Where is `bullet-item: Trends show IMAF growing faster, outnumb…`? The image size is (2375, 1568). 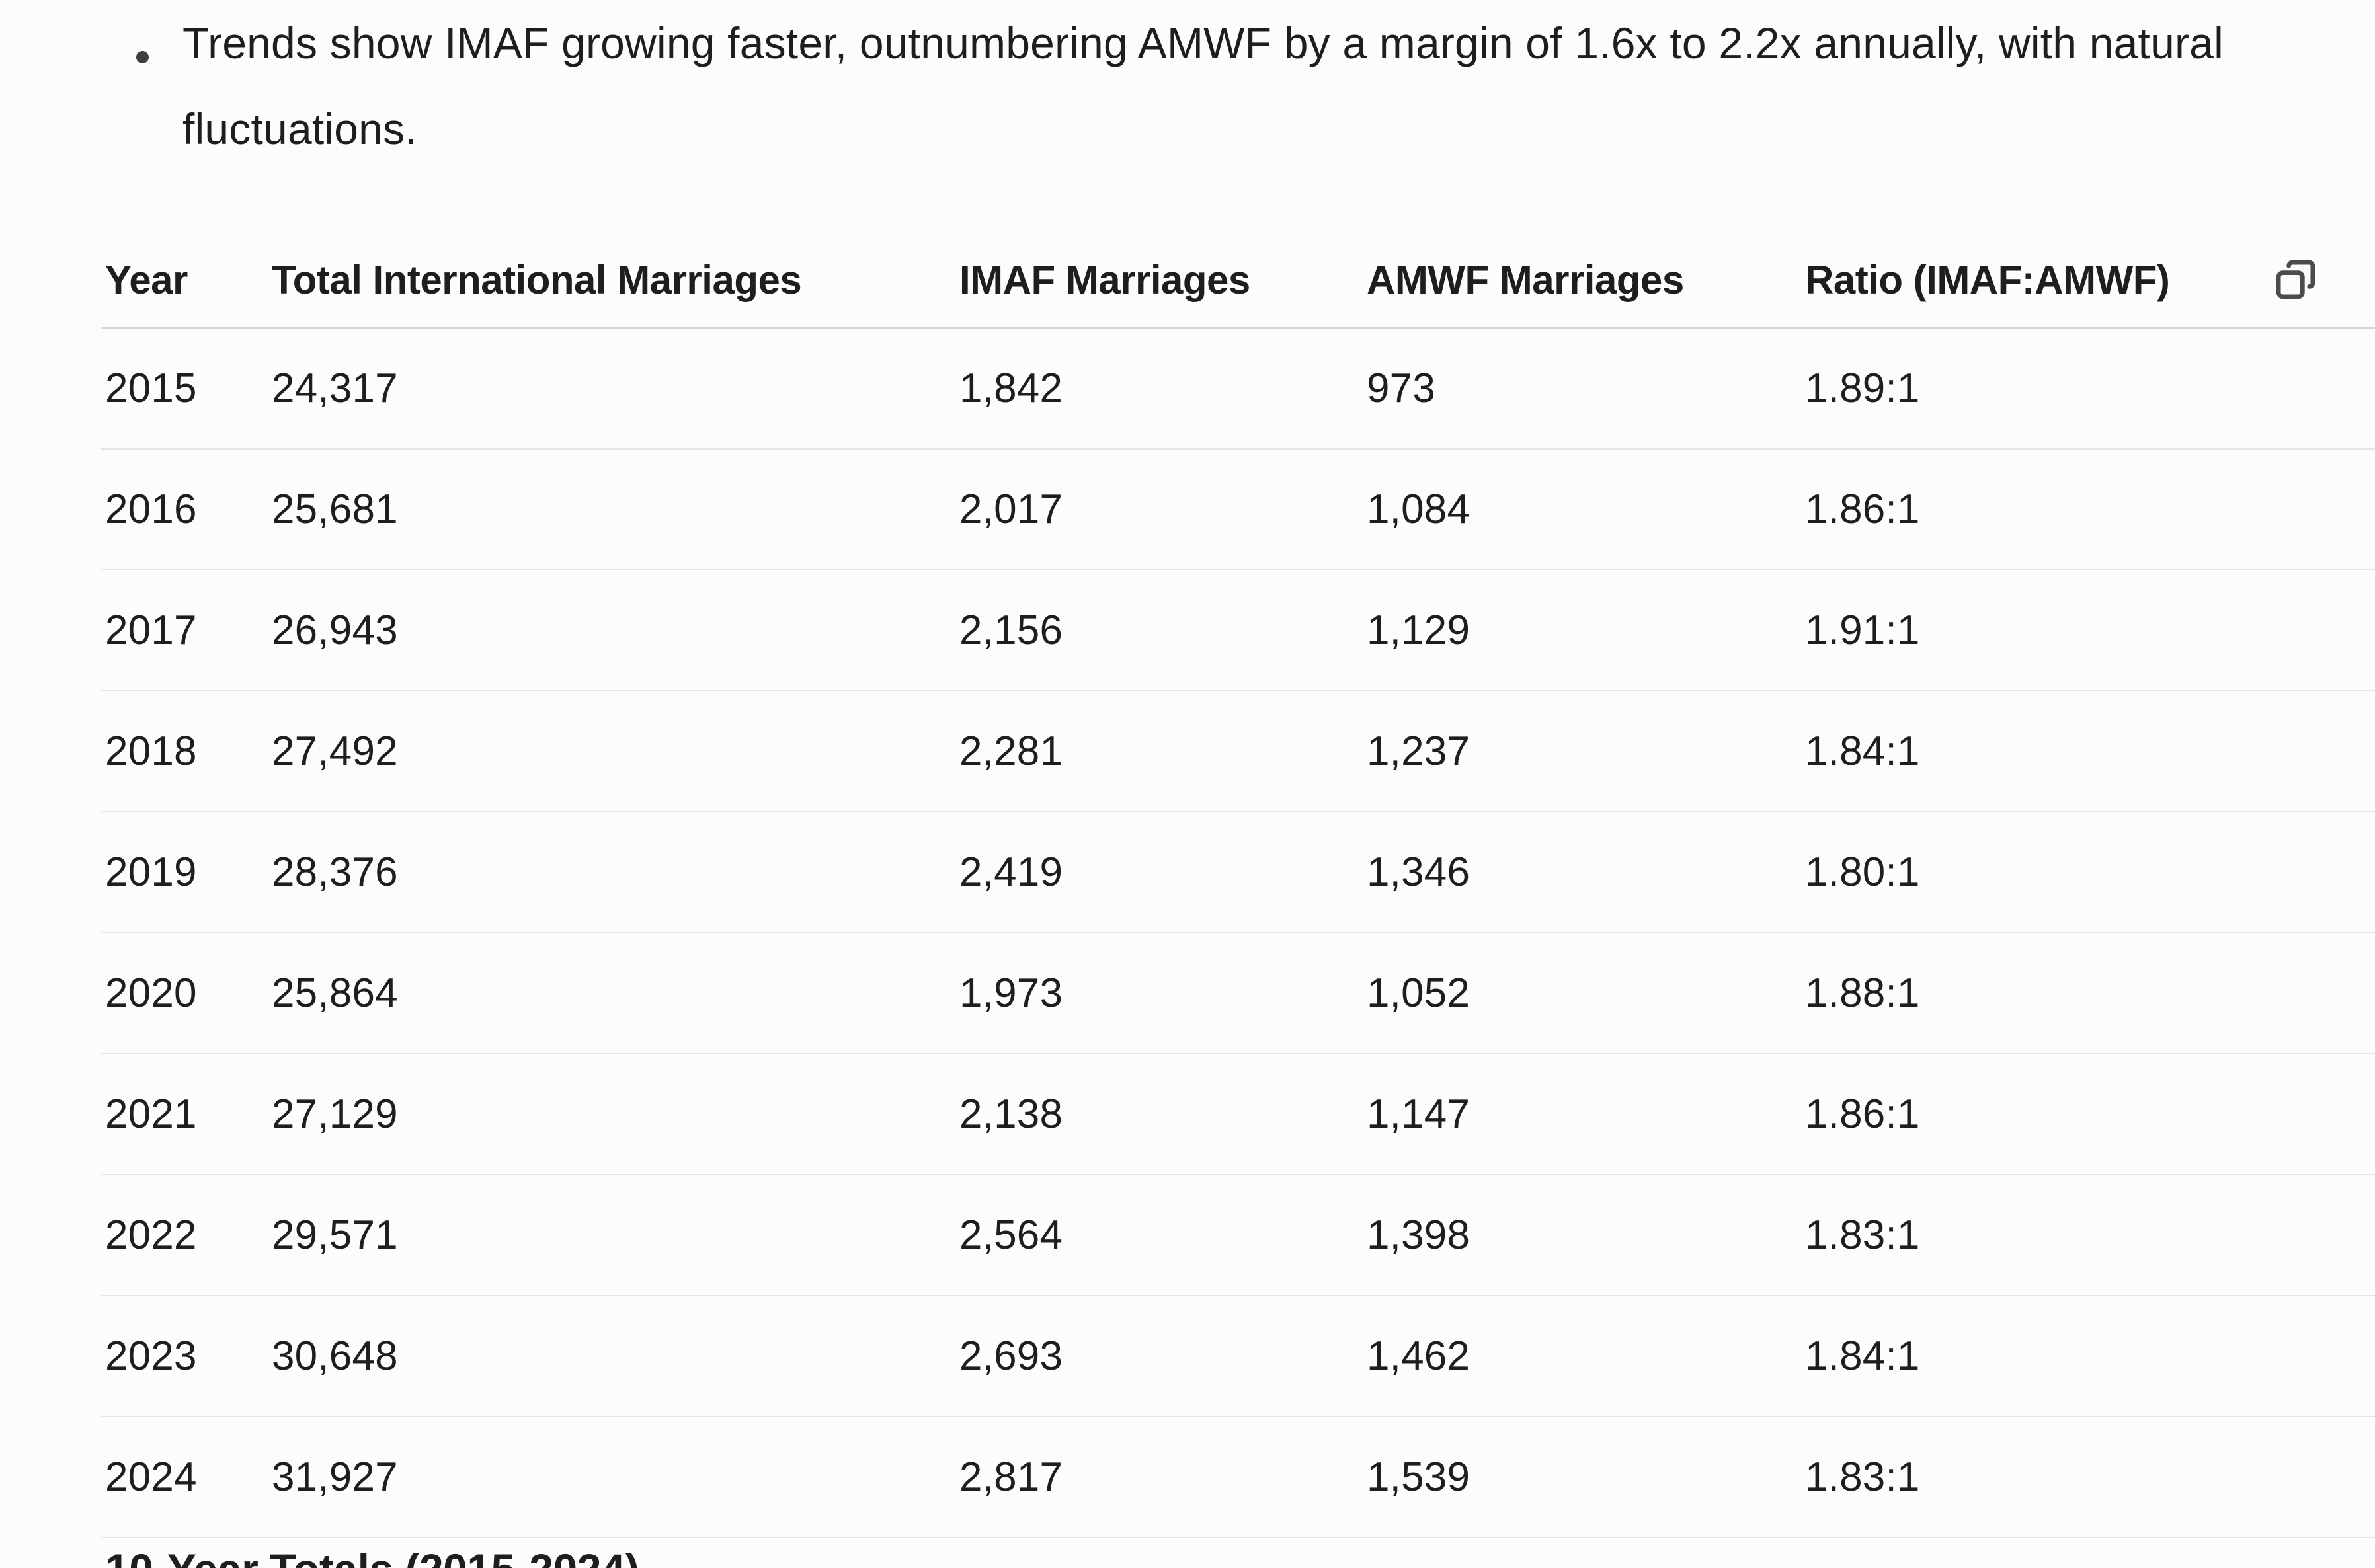
bullet-item: Trends show IMAF growing faster, outnumb… is located at coordinates (1230, 86).